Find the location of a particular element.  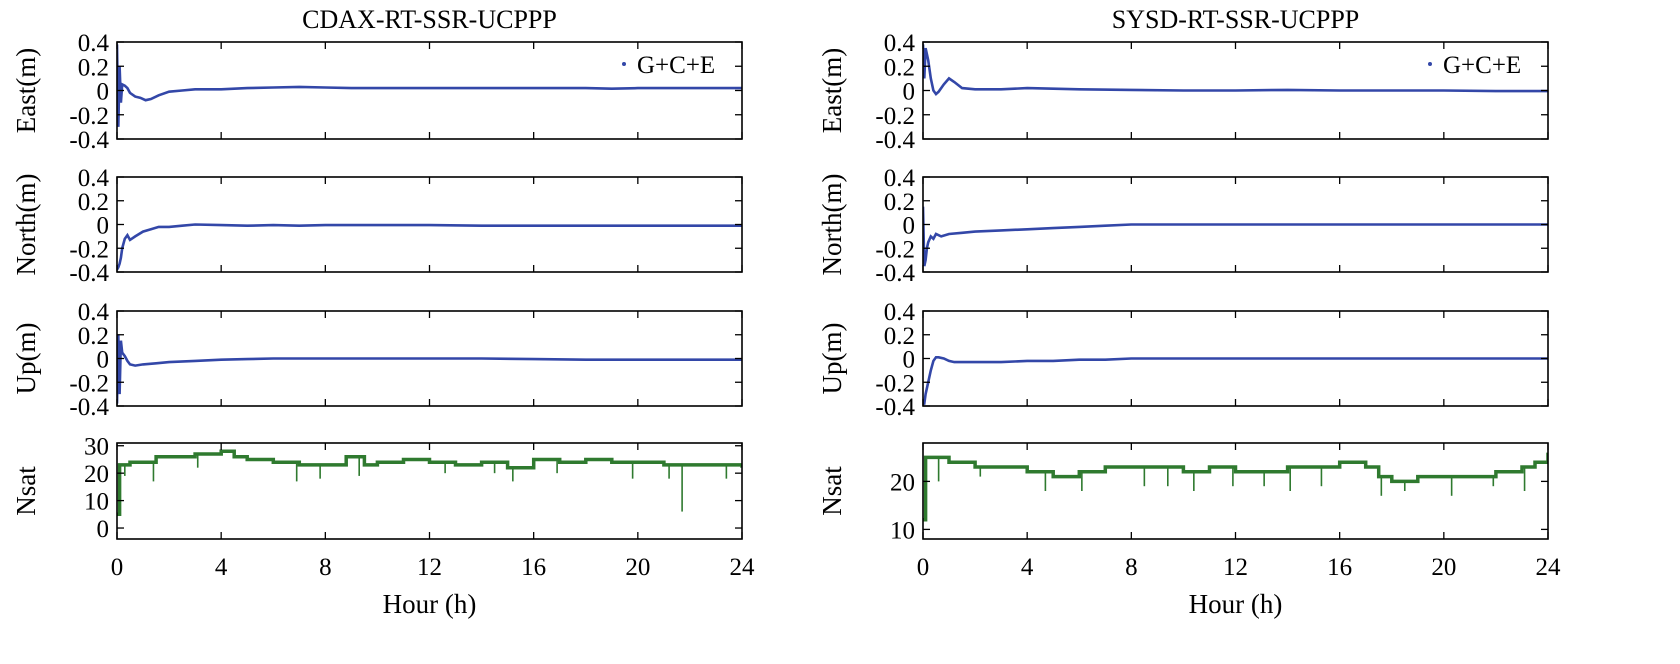

panel-title: CDAX-RT-SSR-UCPPP is located at coordinates (429, 19).